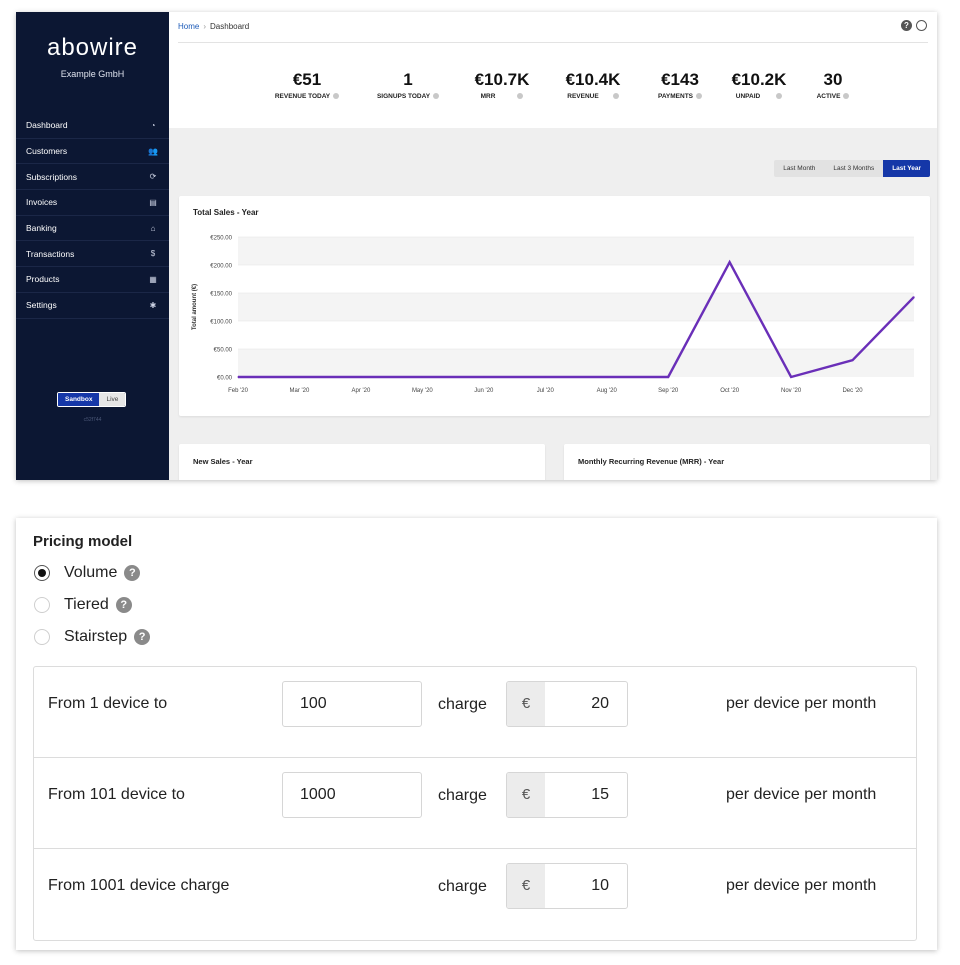 Image resolution: width=960 pixels, height=965 pixels. What do you see at coordinates (668, 391) in the screenshot?
I see `x-tick-label: Sep '20` at bounding box center [668, 391].